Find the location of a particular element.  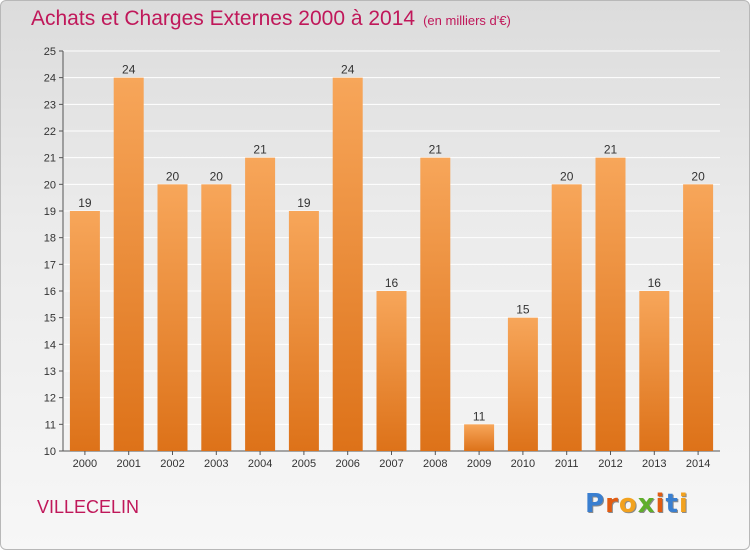

logo-letter: P is located at coordinates (595, 504).